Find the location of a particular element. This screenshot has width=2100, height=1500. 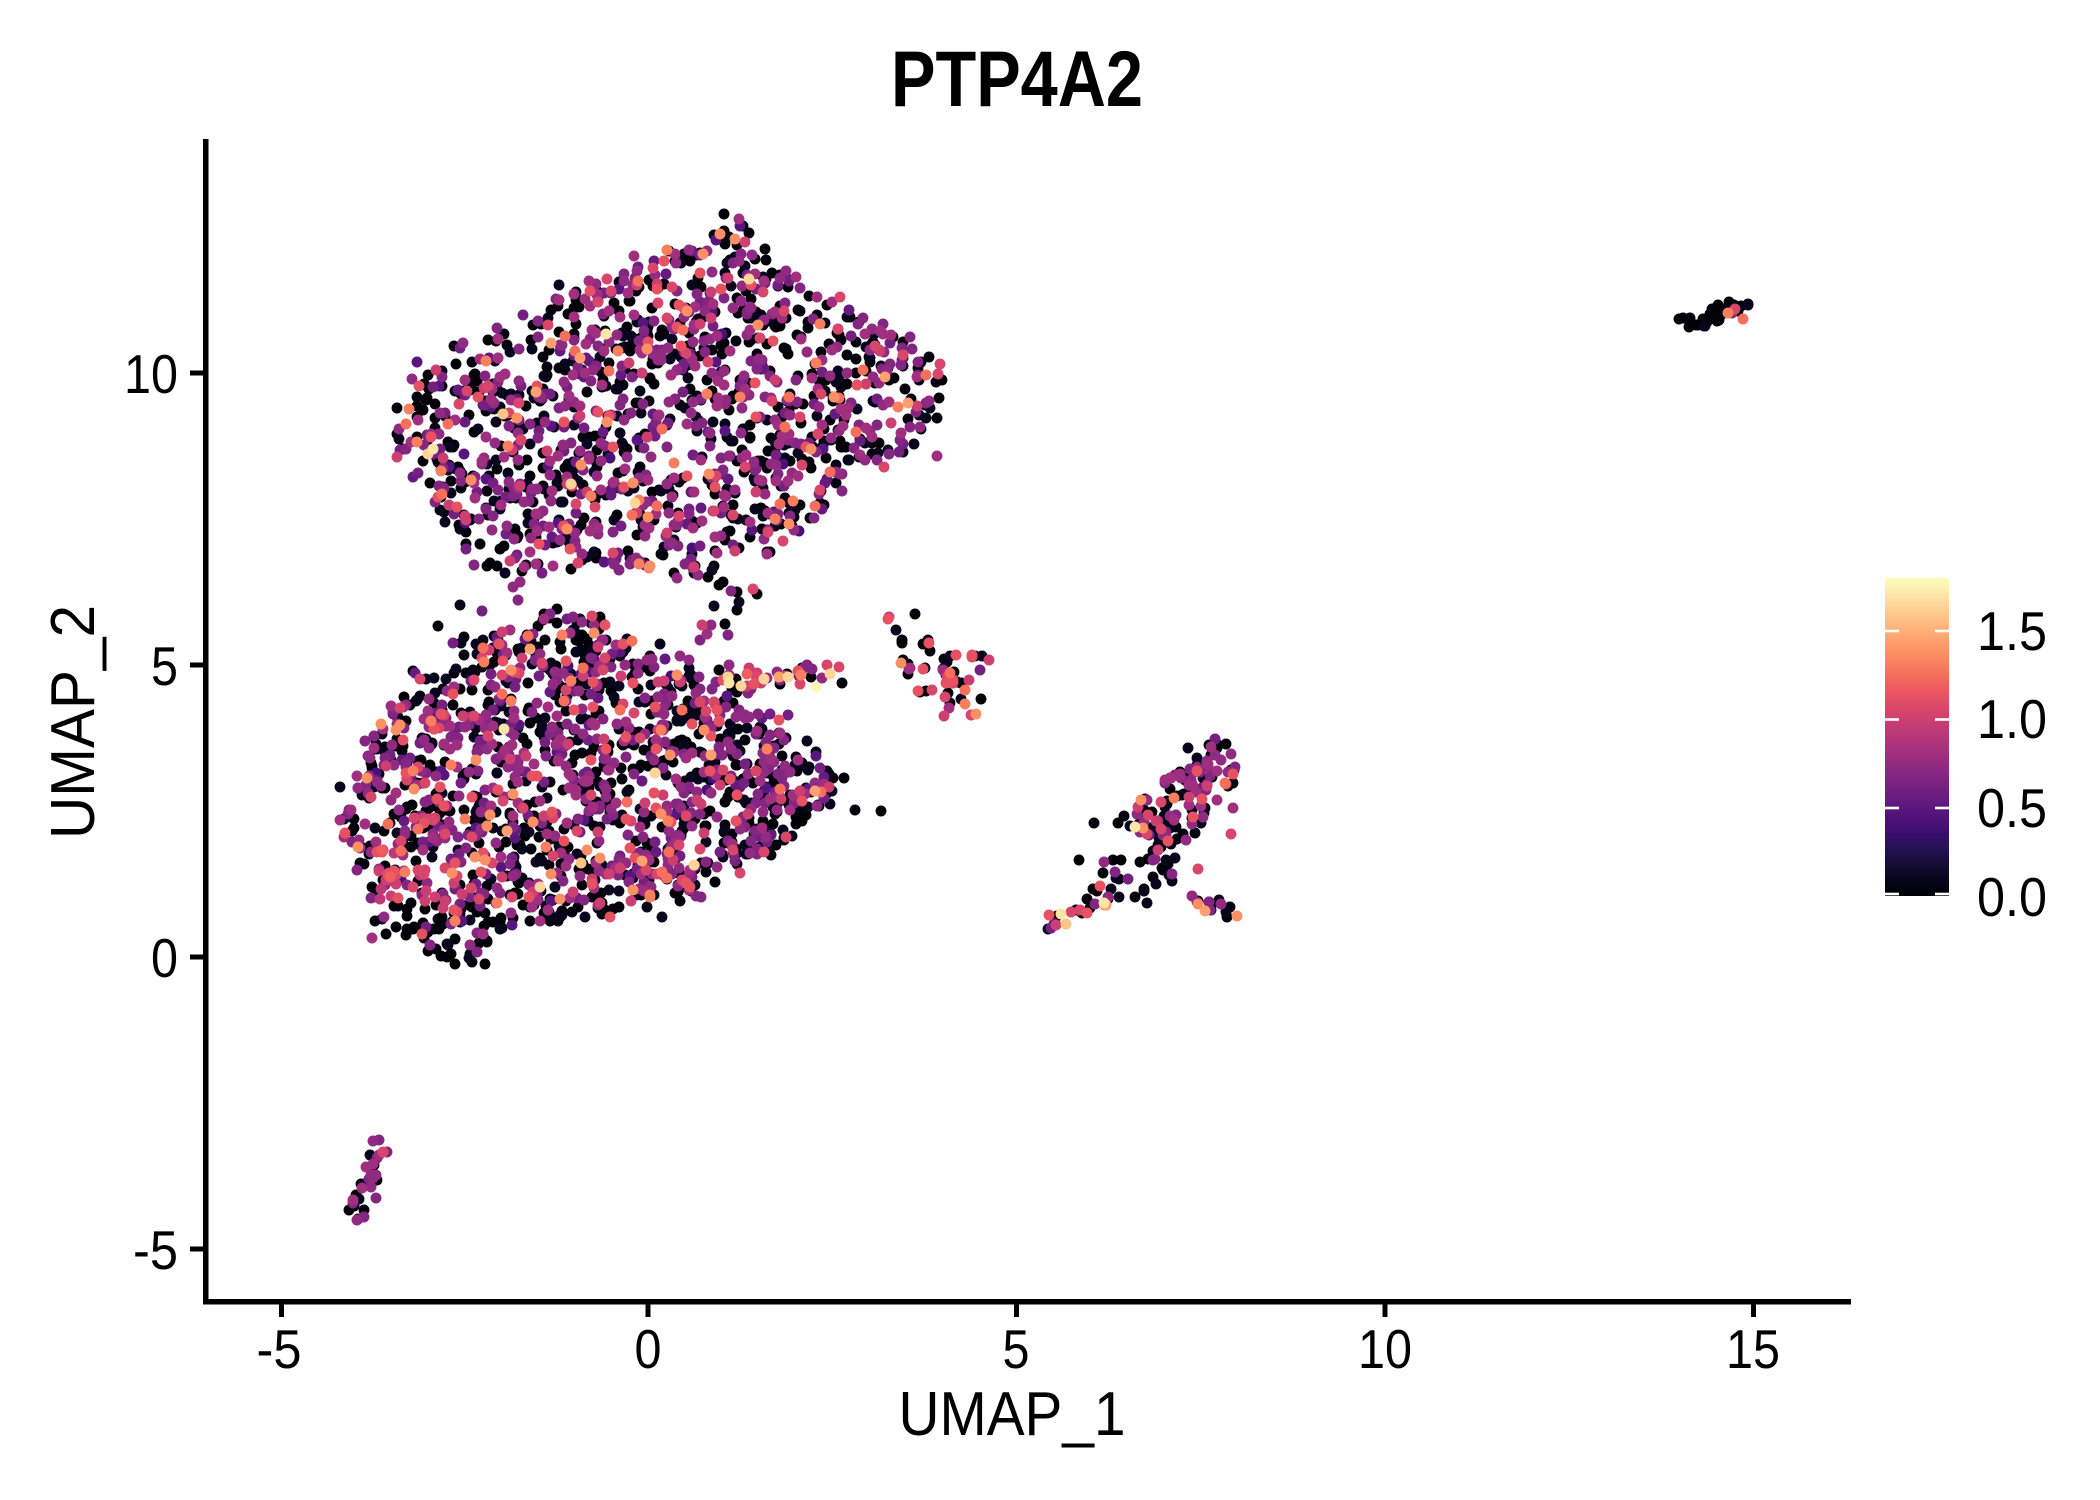

svg-text: UMAP_1 is located at coordinates (1012, 1414).